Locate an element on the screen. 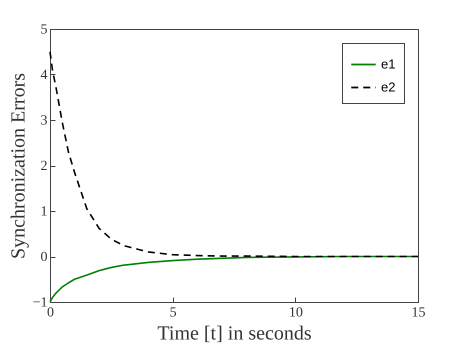 The height and width of the screenshot is (355, 474). y-tick-label: 2 is located at coordinates (44, 166).